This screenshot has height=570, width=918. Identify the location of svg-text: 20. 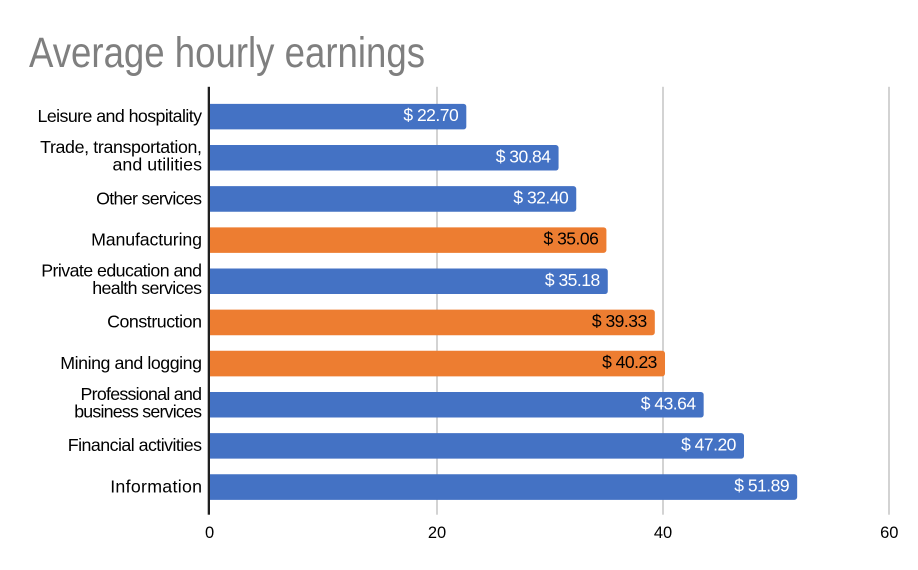
(437, 533).